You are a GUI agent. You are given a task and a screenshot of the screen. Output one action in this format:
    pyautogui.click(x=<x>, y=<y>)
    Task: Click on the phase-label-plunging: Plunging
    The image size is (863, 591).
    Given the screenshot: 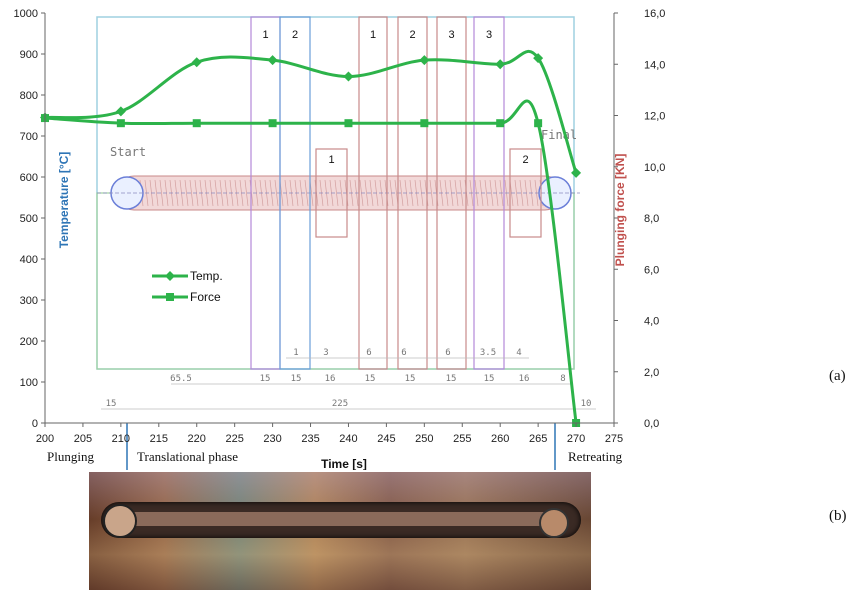 What is the action you would take?
    pyautogui.click(x=70, y=456)
    